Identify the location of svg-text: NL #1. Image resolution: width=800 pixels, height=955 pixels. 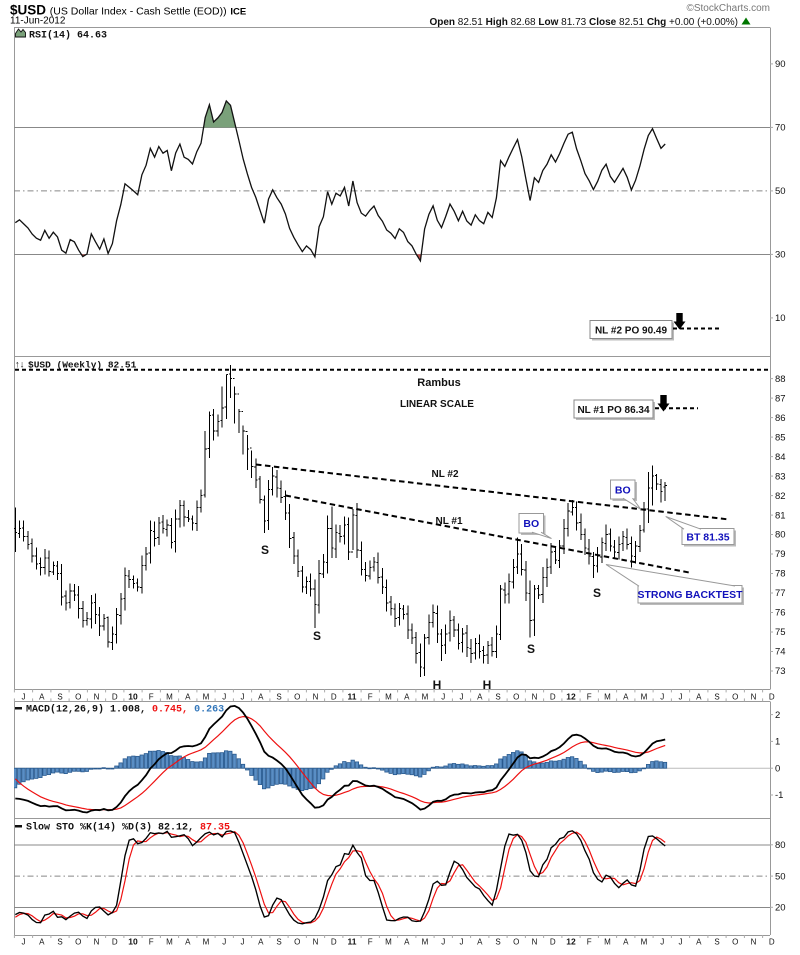
(448, 521).